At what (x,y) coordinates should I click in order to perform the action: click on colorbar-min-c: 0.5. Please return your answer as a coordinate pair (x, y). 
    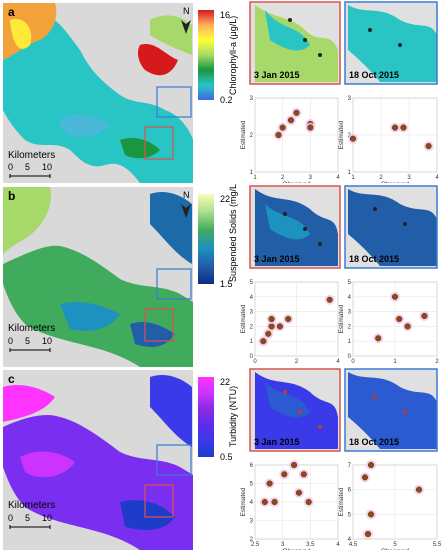
    Looking at the image, I should click on (226, 457).